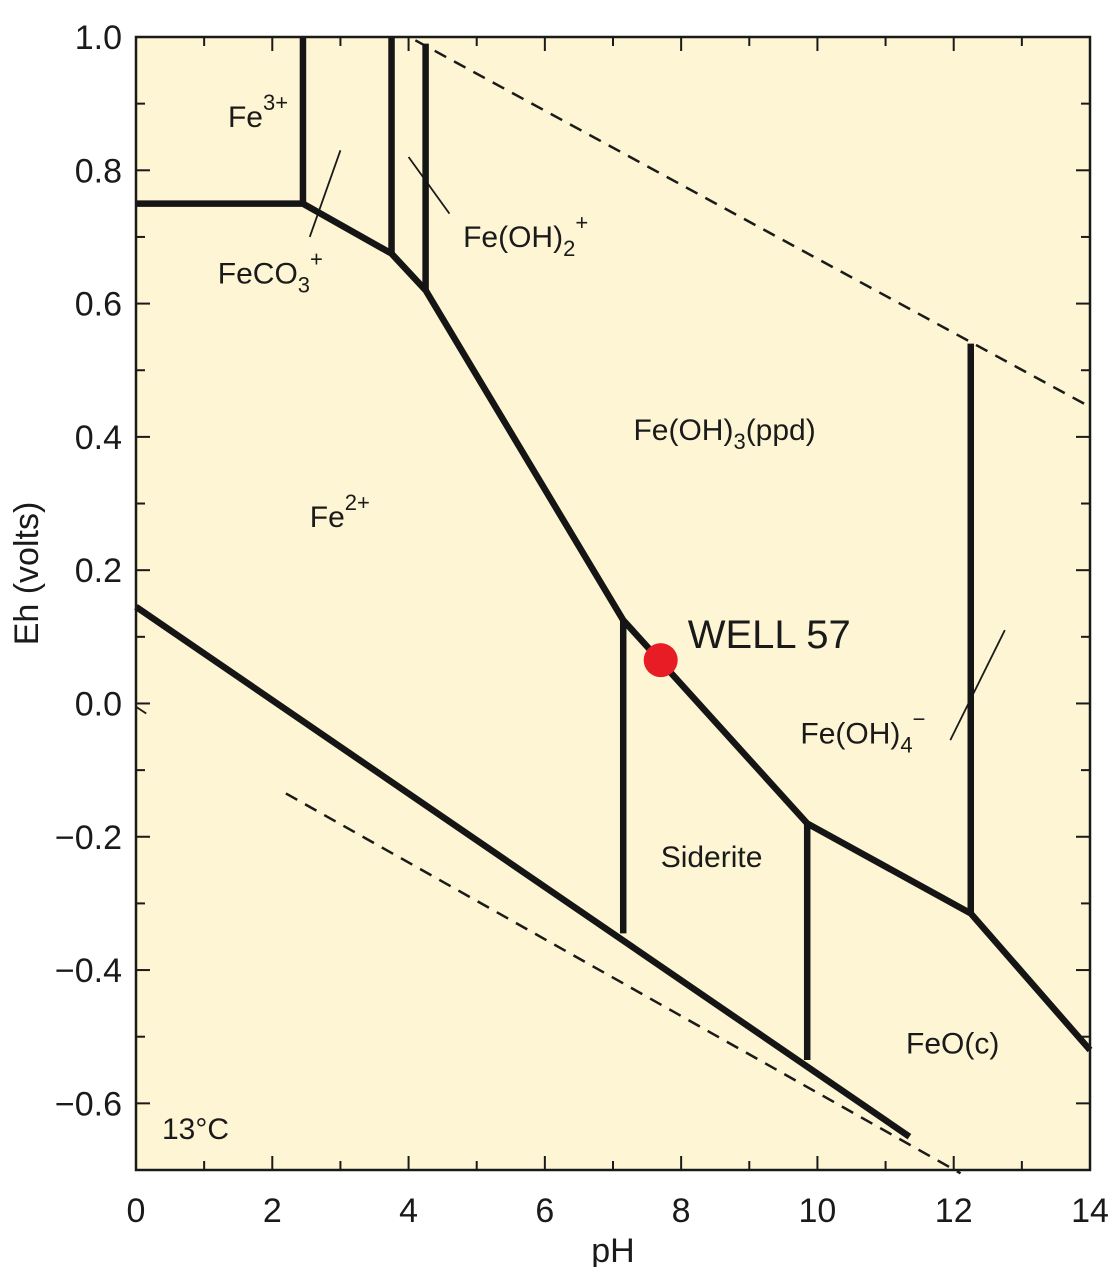 The image size is (1119, 1267). I want to click on y-tick-label: 0.8, so click(98, 171).